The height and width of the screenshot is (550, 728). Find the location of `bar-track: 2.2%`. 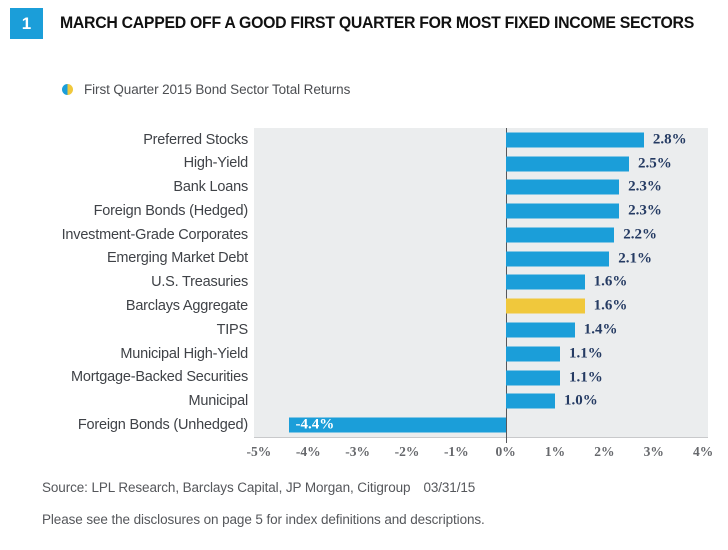

bar-track: 2.2% is located at coordinates (481, 235).